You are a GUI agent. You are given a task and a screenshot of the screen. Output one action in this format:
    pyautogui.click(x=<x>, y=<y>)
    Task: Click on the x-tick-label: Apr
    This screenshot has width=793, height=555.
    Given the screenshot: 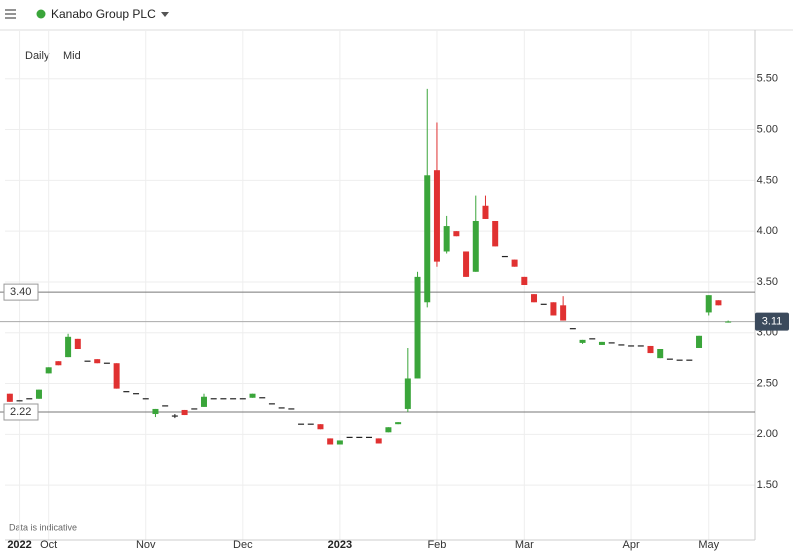 What is the action you would take?
    pyautogui.click(x=631, y=545)
    